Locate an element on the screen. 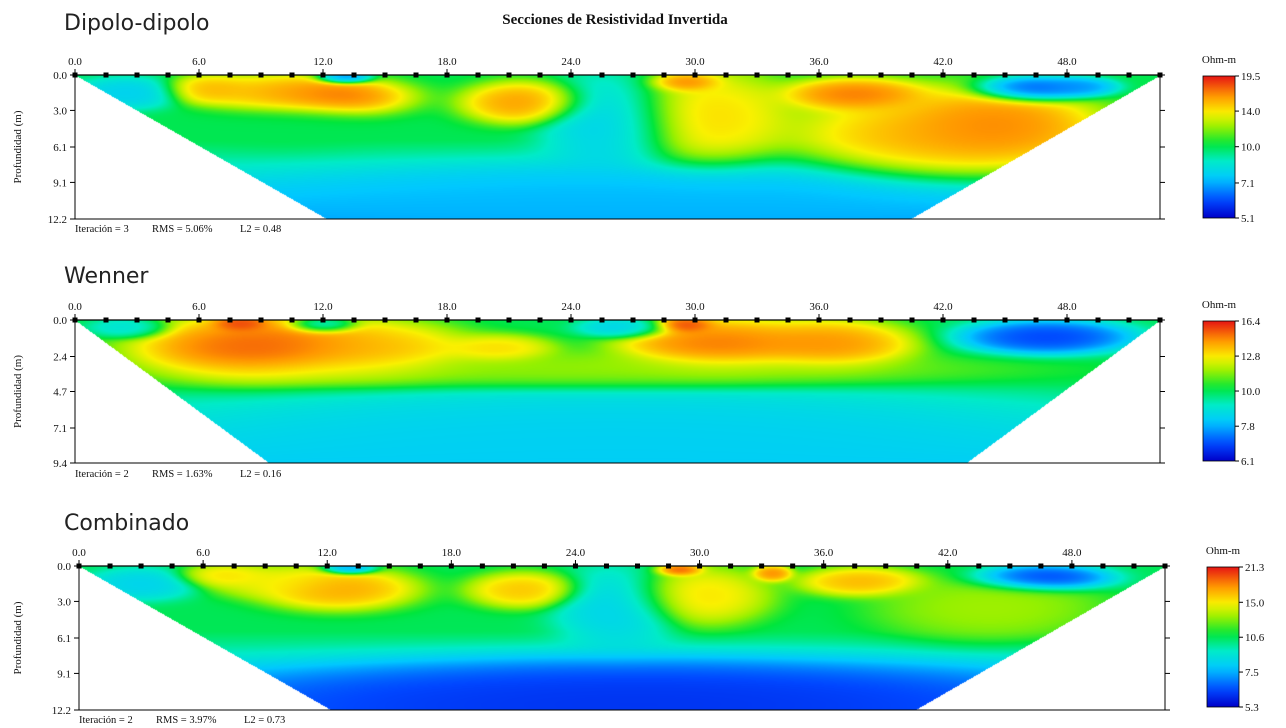  colorbar-tick-label: 5.1 is located at coordinates (1248, 219).